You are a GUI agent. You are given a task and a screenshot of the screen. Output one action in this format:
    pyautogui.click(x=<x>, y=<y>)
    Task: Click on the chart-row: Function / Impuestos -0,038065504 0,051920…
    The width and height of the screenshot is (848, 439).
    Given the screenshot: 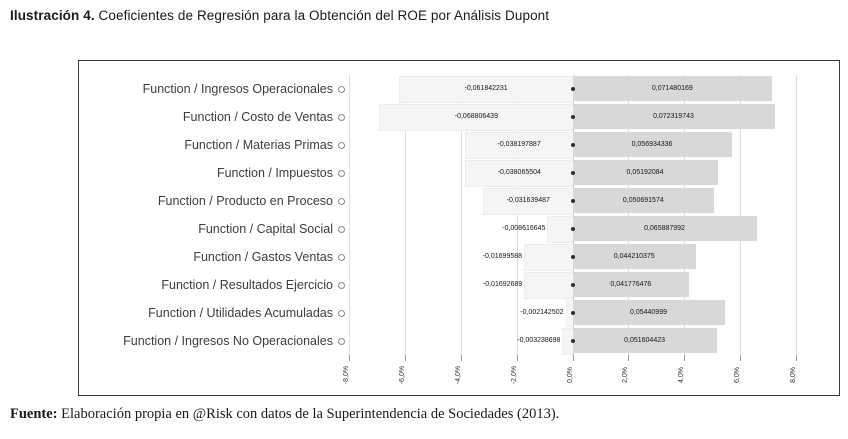 What is the action you would take?
    pyautogui.click(x=459, y=173)
    